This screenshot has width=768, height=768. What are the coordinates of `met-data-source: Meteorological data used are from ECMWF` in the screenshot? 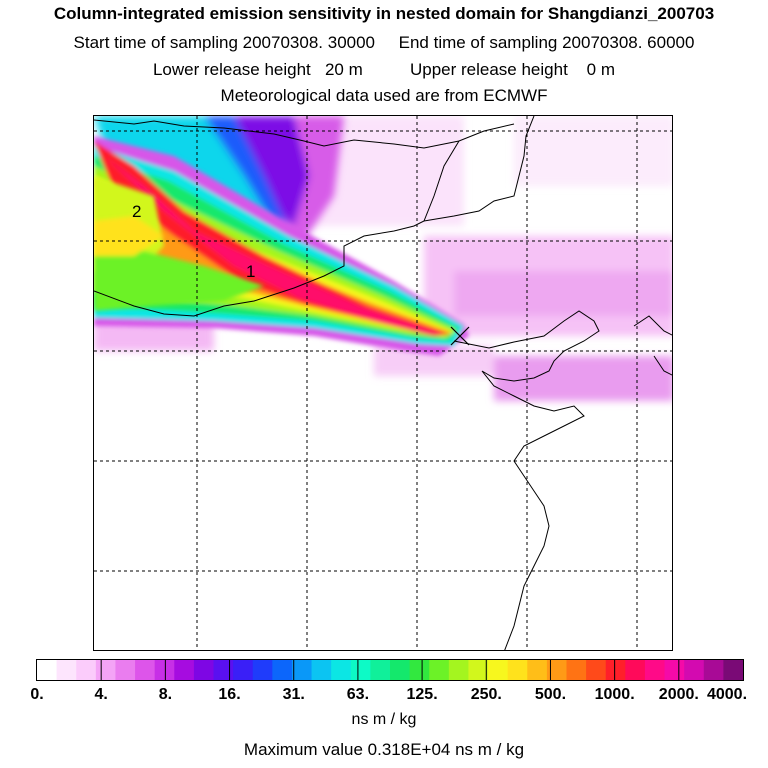 It's located at (384, 95).